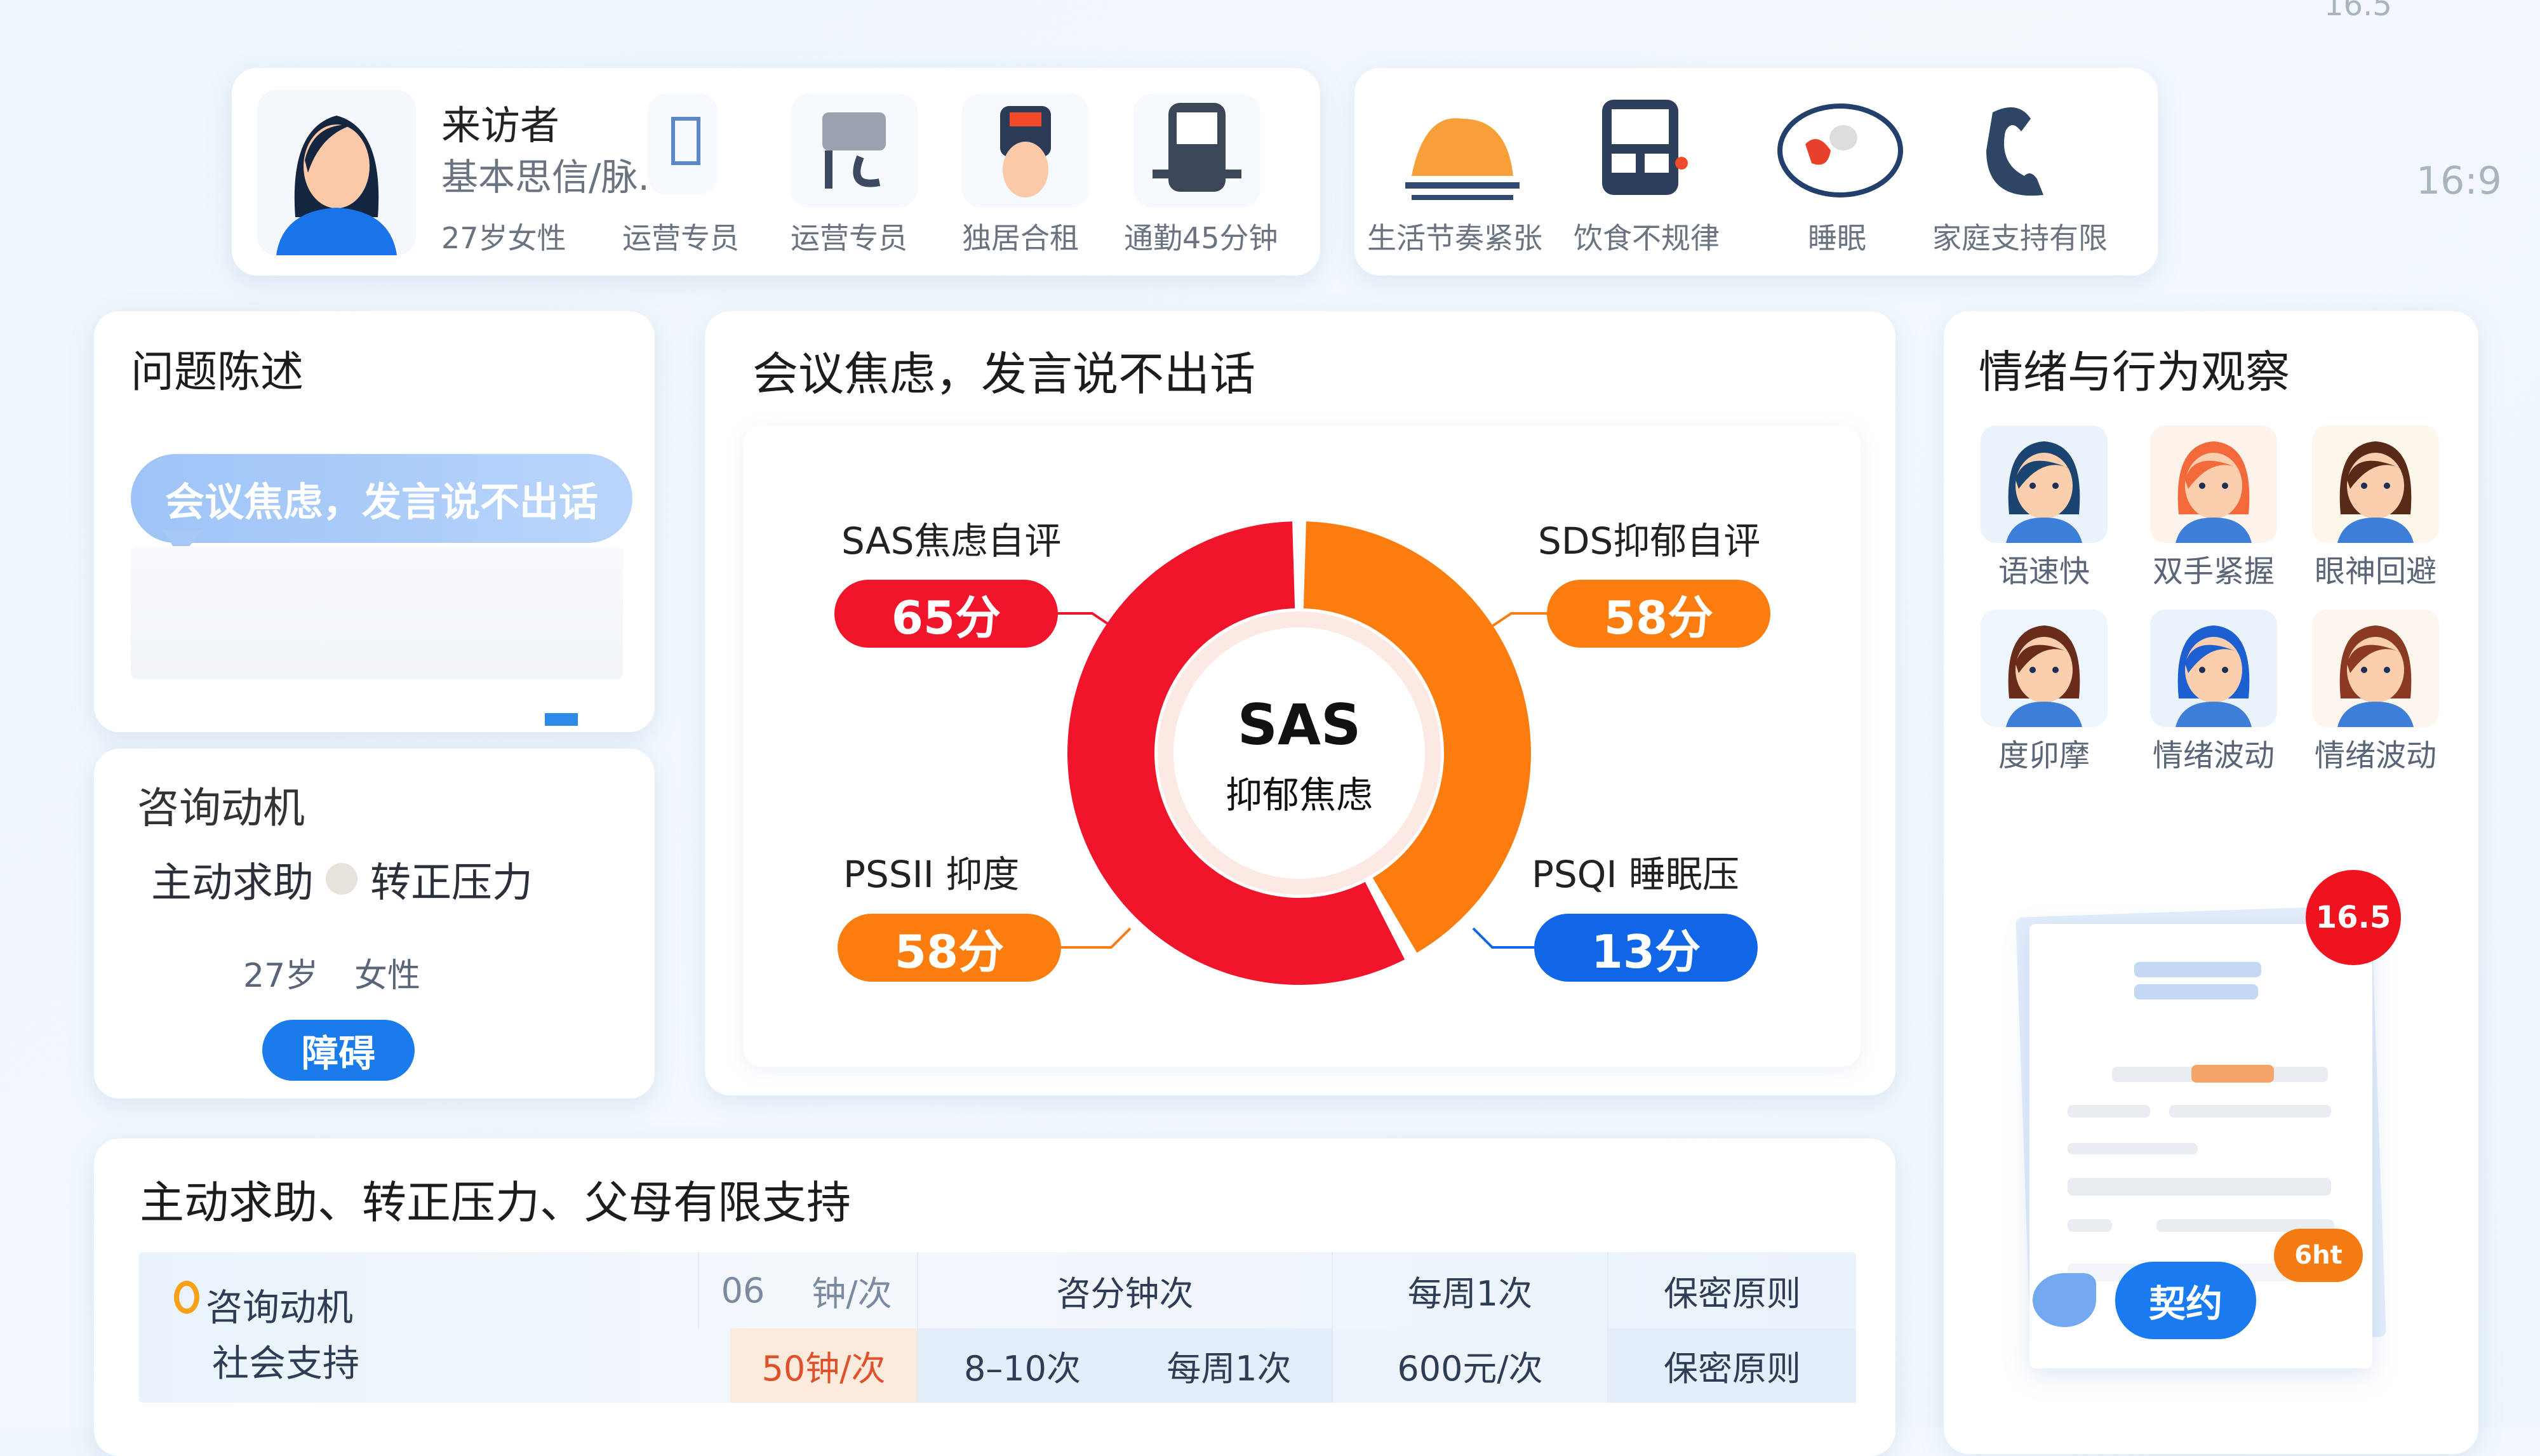 Image resolution: width=2540 pixels, height=1456 pixels. I want to click on lifestyle-item-label: 生活节奏紧张, so click(1455, 238).